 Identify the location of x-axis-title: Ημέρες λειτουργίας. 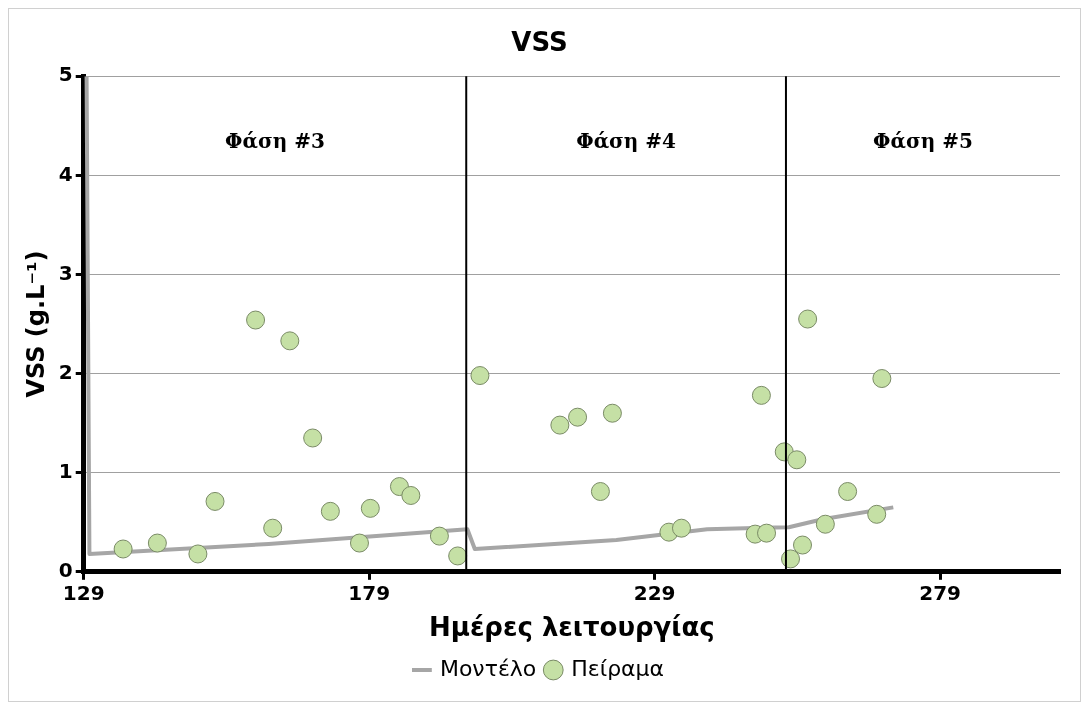
(572, 627).